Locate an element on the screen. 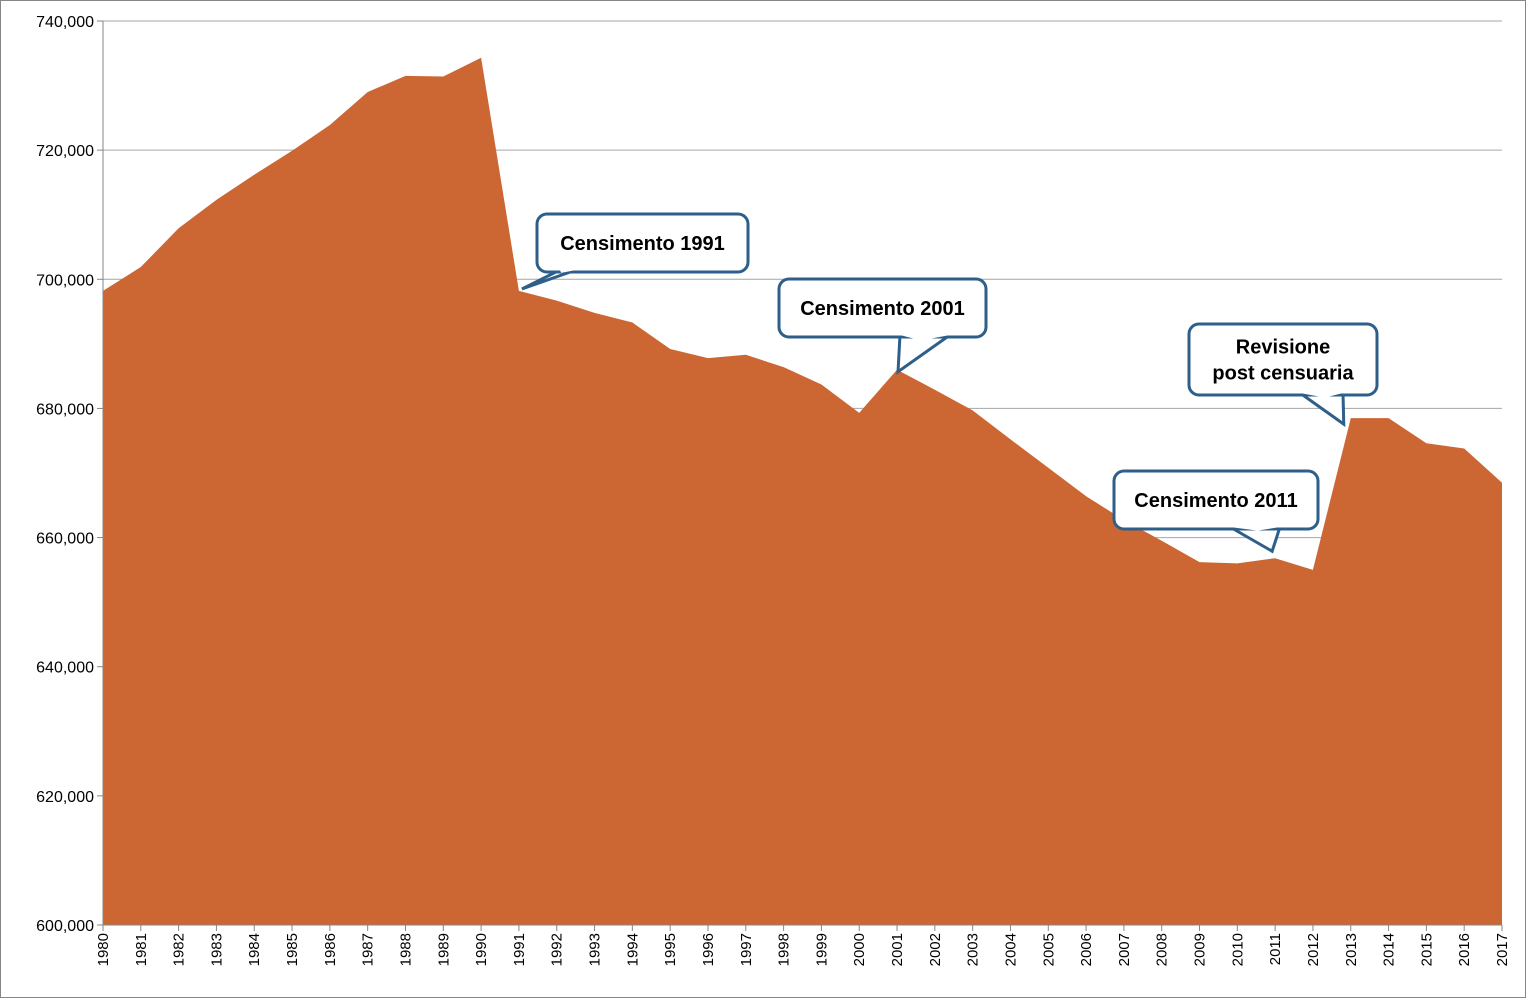  x-tick-label: 1999 is located at coordinates (821, 949).